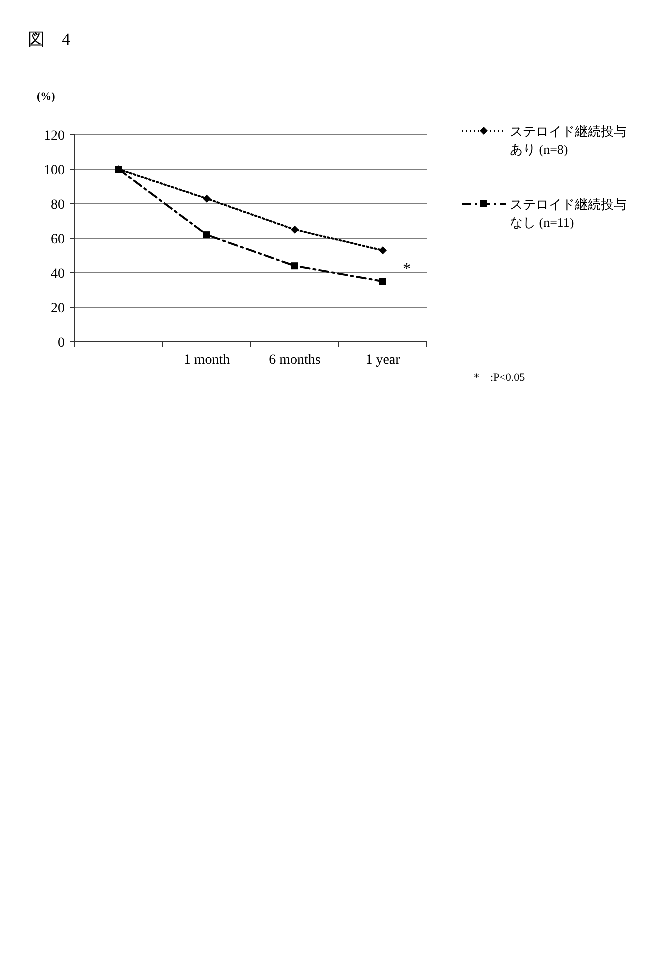 The width and height of the screenshot is (667, 957). Describe the element at coordinates (295, 360) in the screenshot. I see `x-tick-label: 6 months` at that location.